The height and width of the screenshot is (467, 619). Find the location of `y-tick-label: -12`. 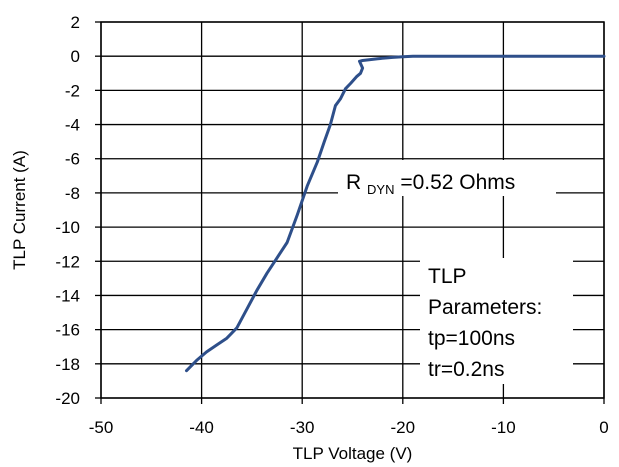

y-tick-label: -12 is located at coordinates (67, 261).